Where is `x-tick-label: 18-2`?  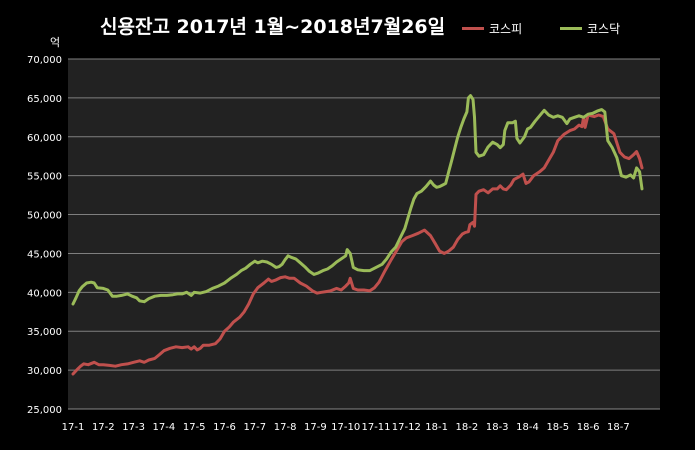 x-tick-label: 18-2 is located at coordinates (467, 427).